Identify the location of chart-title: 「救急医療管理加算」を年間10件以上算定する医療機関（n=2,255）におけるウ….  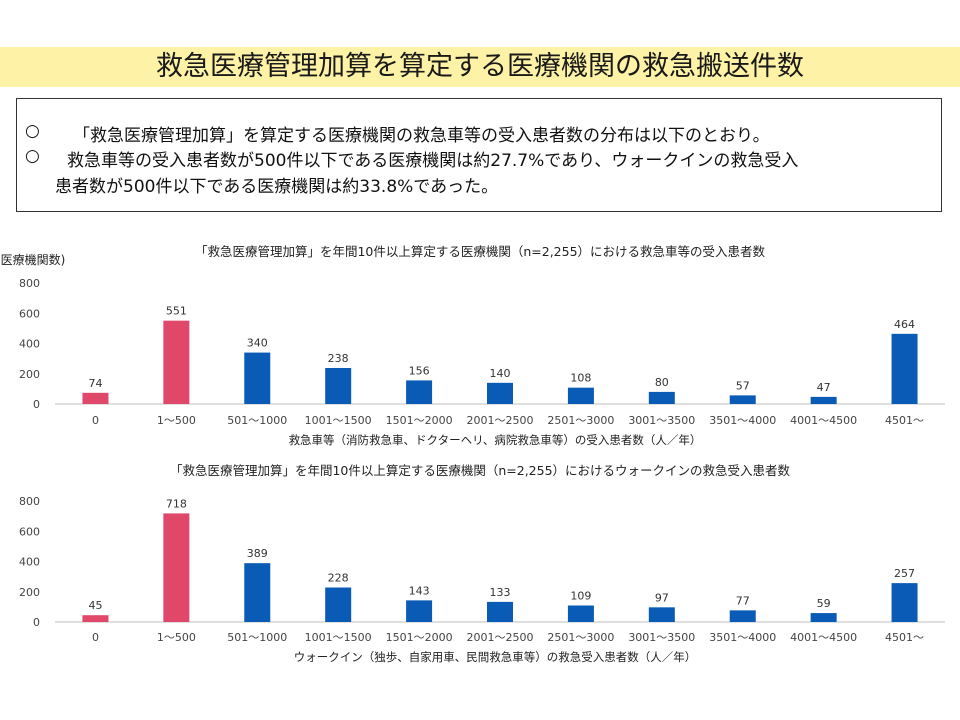
(480, 470).